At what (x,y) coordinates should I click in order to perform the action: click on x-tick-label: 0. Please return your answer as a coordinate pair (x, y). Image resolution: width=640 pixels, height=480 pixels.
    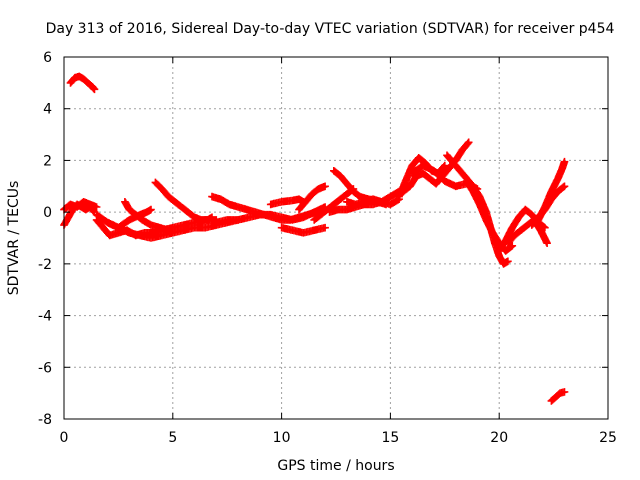
    Looking at the image, I should click on (64, 438).